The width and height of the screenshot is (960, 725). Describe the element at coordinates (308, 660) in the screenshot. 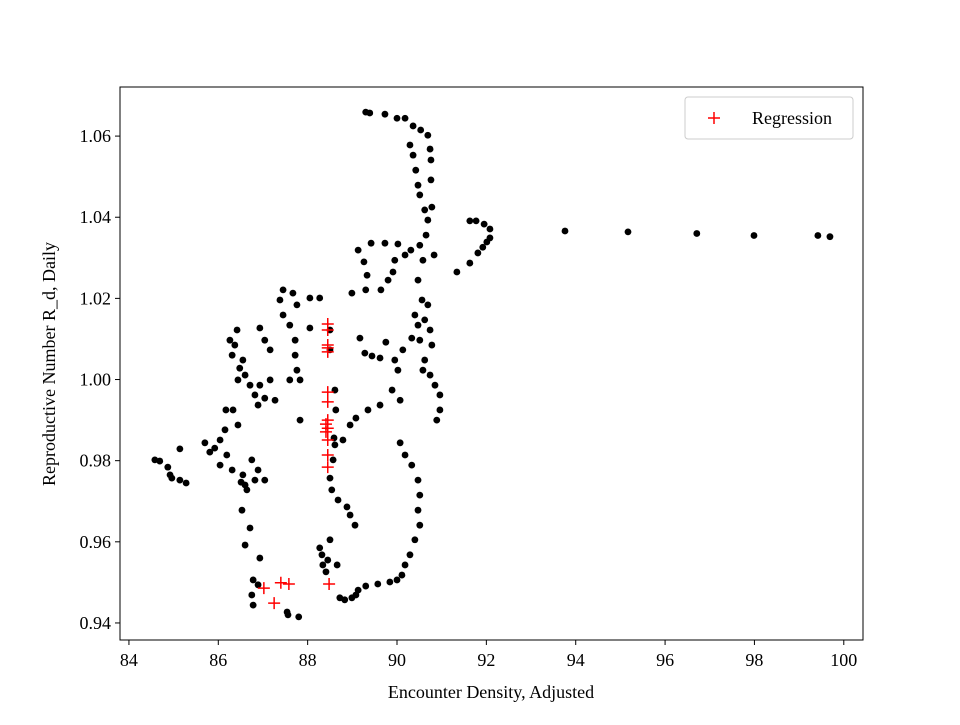

I see `x-tick-label: 88` at that location.